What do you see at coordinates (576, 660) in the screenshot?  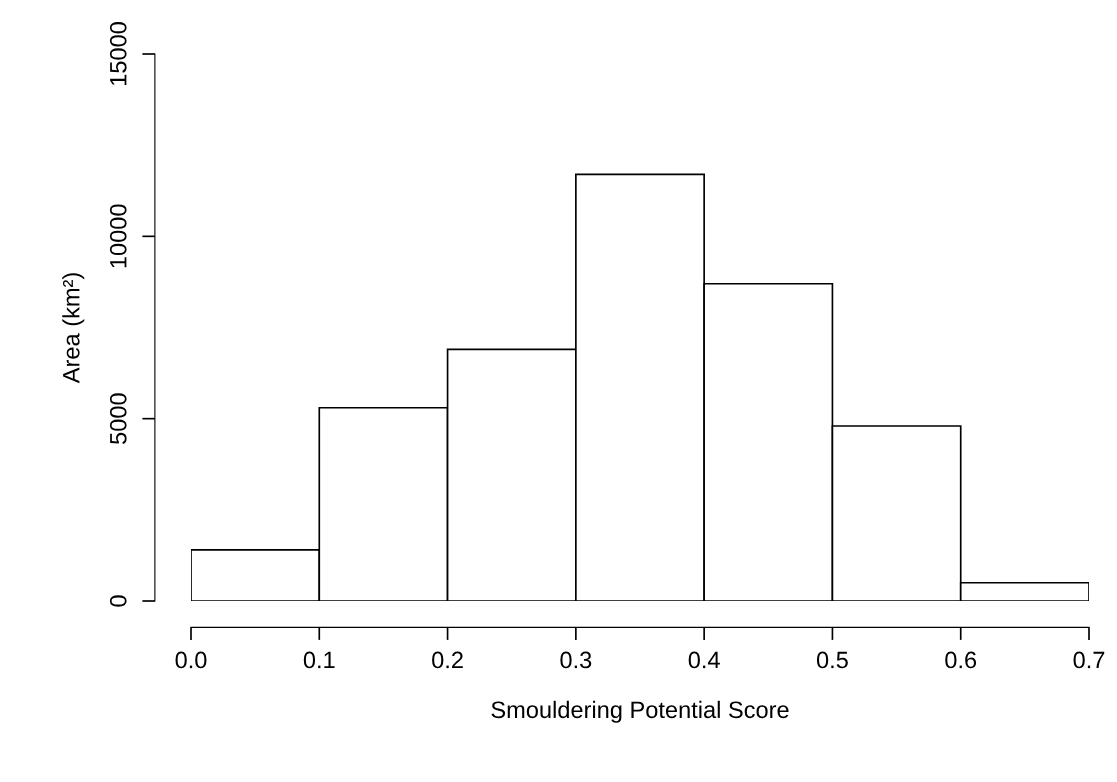 I see `x-tick-label: 0.3` at bounding box center [576, 660].